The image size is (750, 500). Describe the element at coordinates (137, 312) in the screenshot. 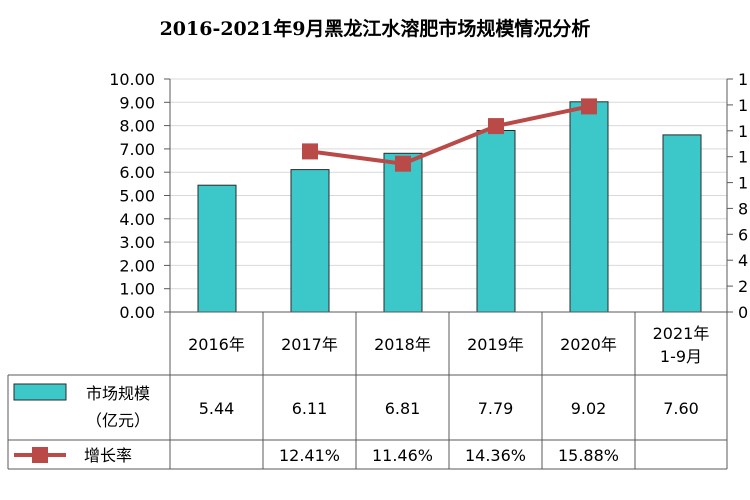

I see `svg-text: 0.00` at that location.